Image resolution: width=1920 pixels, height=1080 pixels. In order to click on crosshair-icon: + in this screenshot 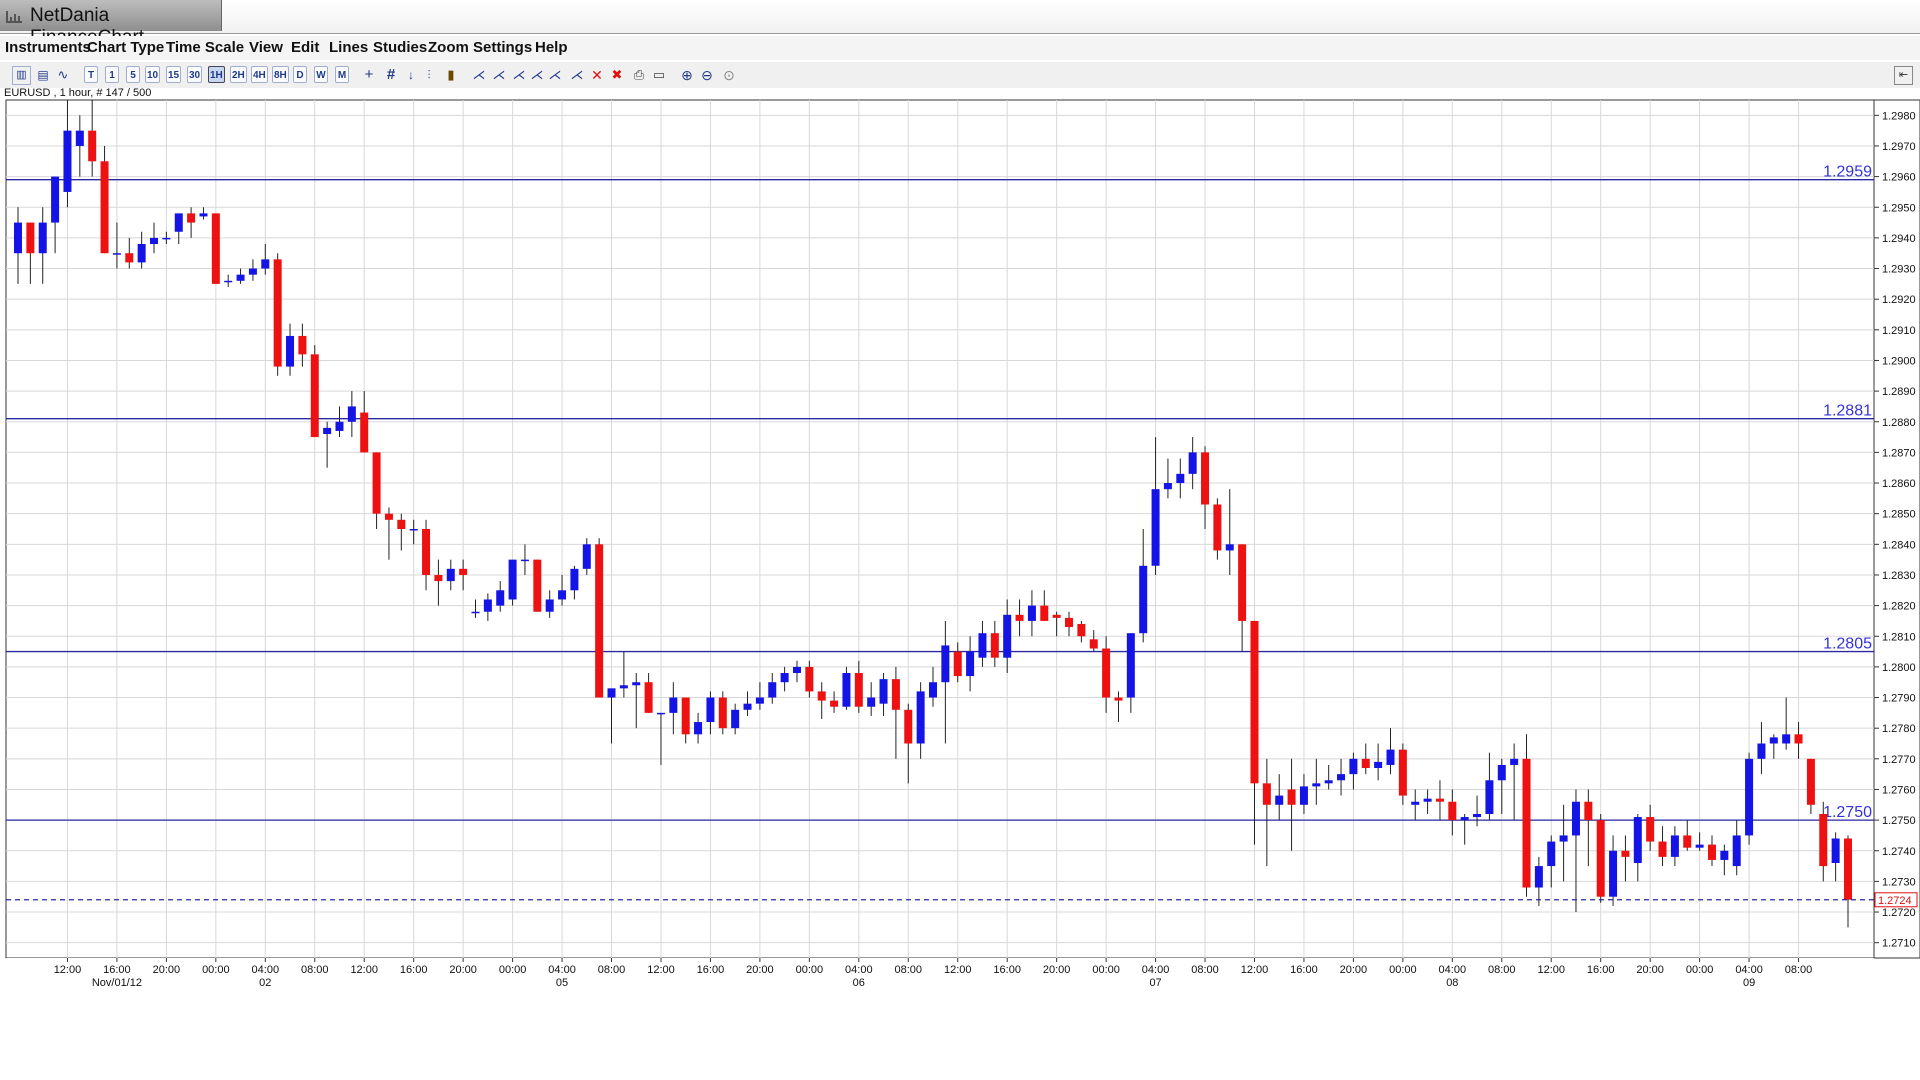, I will do `click(369, 74)`.